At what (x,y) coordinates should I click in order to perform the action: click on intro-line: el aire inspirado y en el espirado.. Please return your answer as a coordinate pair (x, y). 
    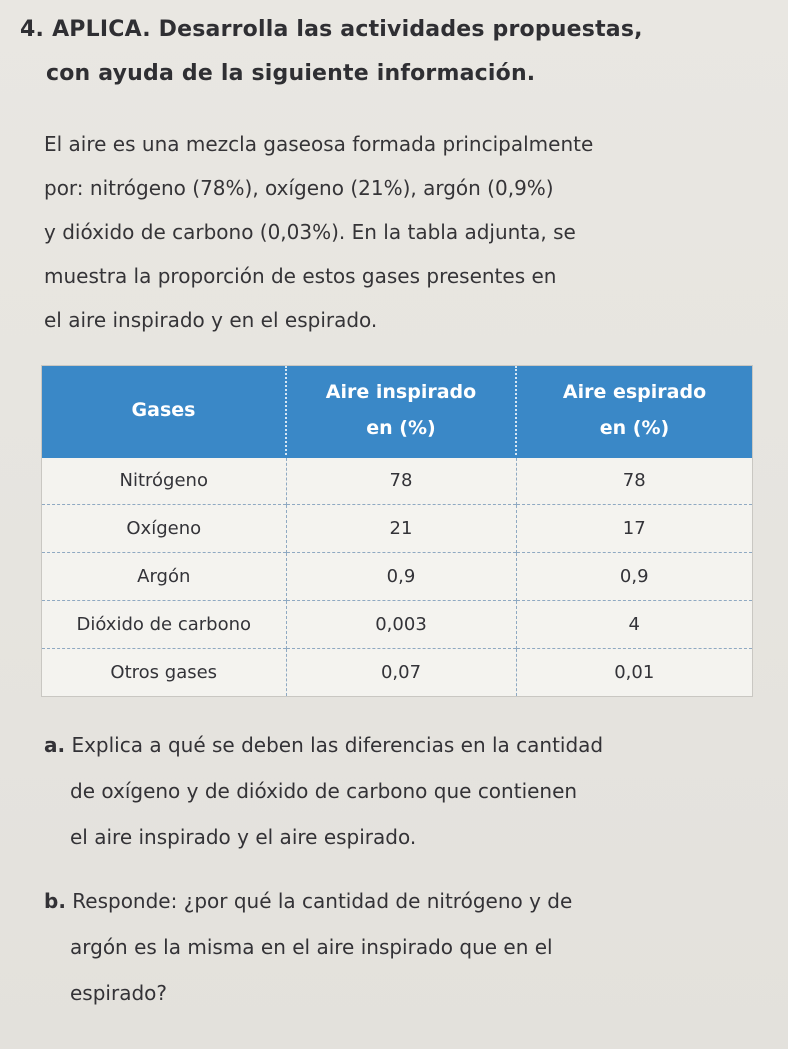
    Looking at the image, I should click on (211, 320).